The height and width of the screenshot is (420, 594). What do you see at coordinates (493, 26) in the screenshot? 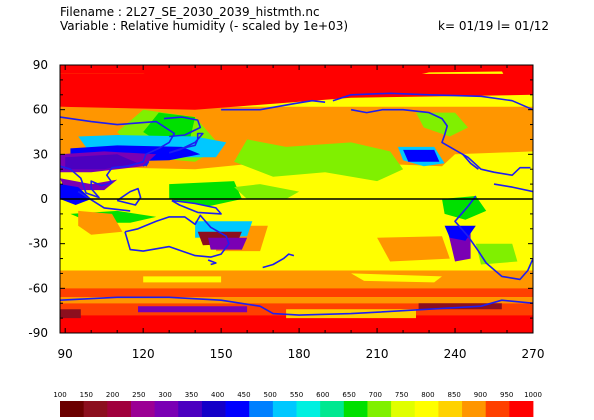
I see `index-label: k= 01/19 l= 01/12` at bounding box center [493, 26].